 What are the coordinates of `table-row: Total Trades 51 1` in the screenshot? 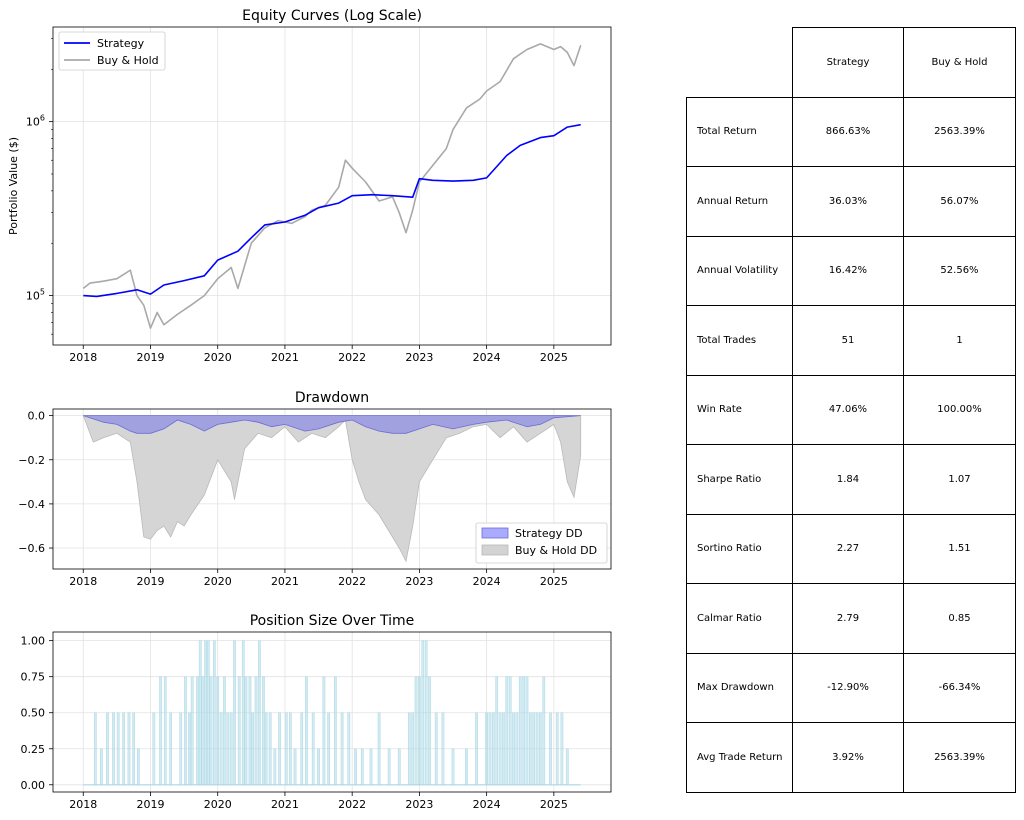 It's located at (851, 340).